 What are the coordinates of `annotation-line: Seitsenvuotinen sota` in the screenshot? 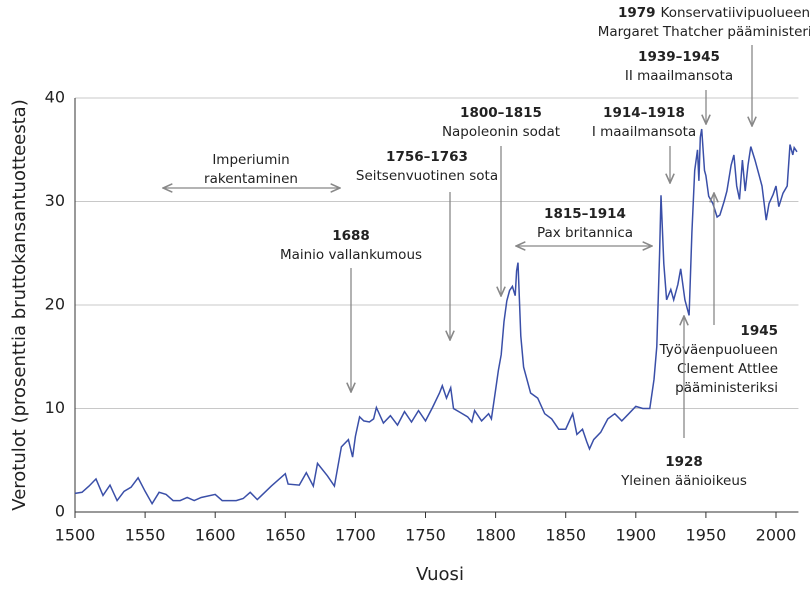 It's located at (427, 176).